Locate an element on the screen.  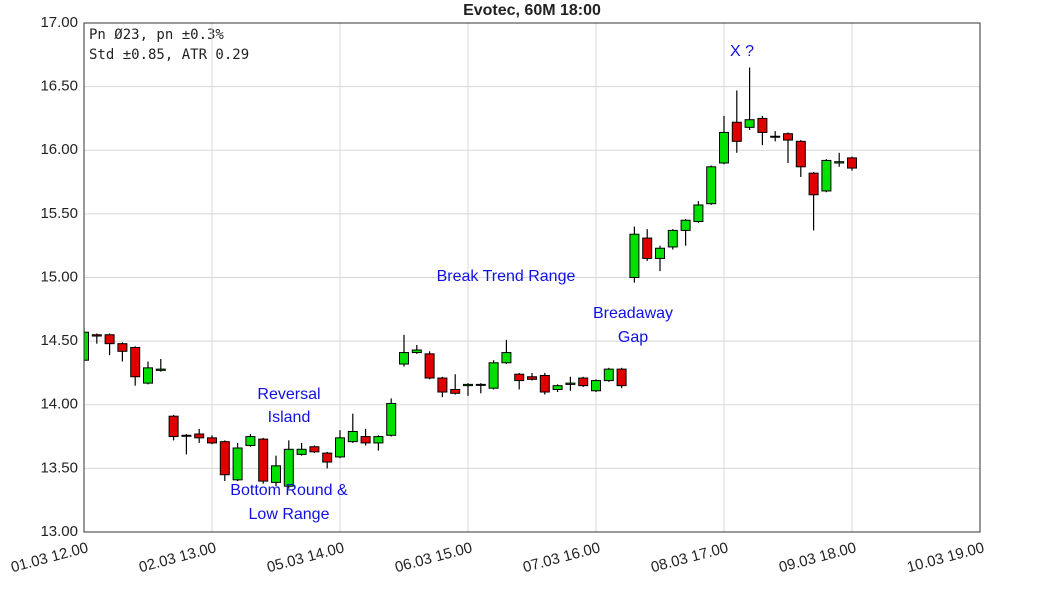
y-tick-label: 14.00 is located at coordinates (59, 404).